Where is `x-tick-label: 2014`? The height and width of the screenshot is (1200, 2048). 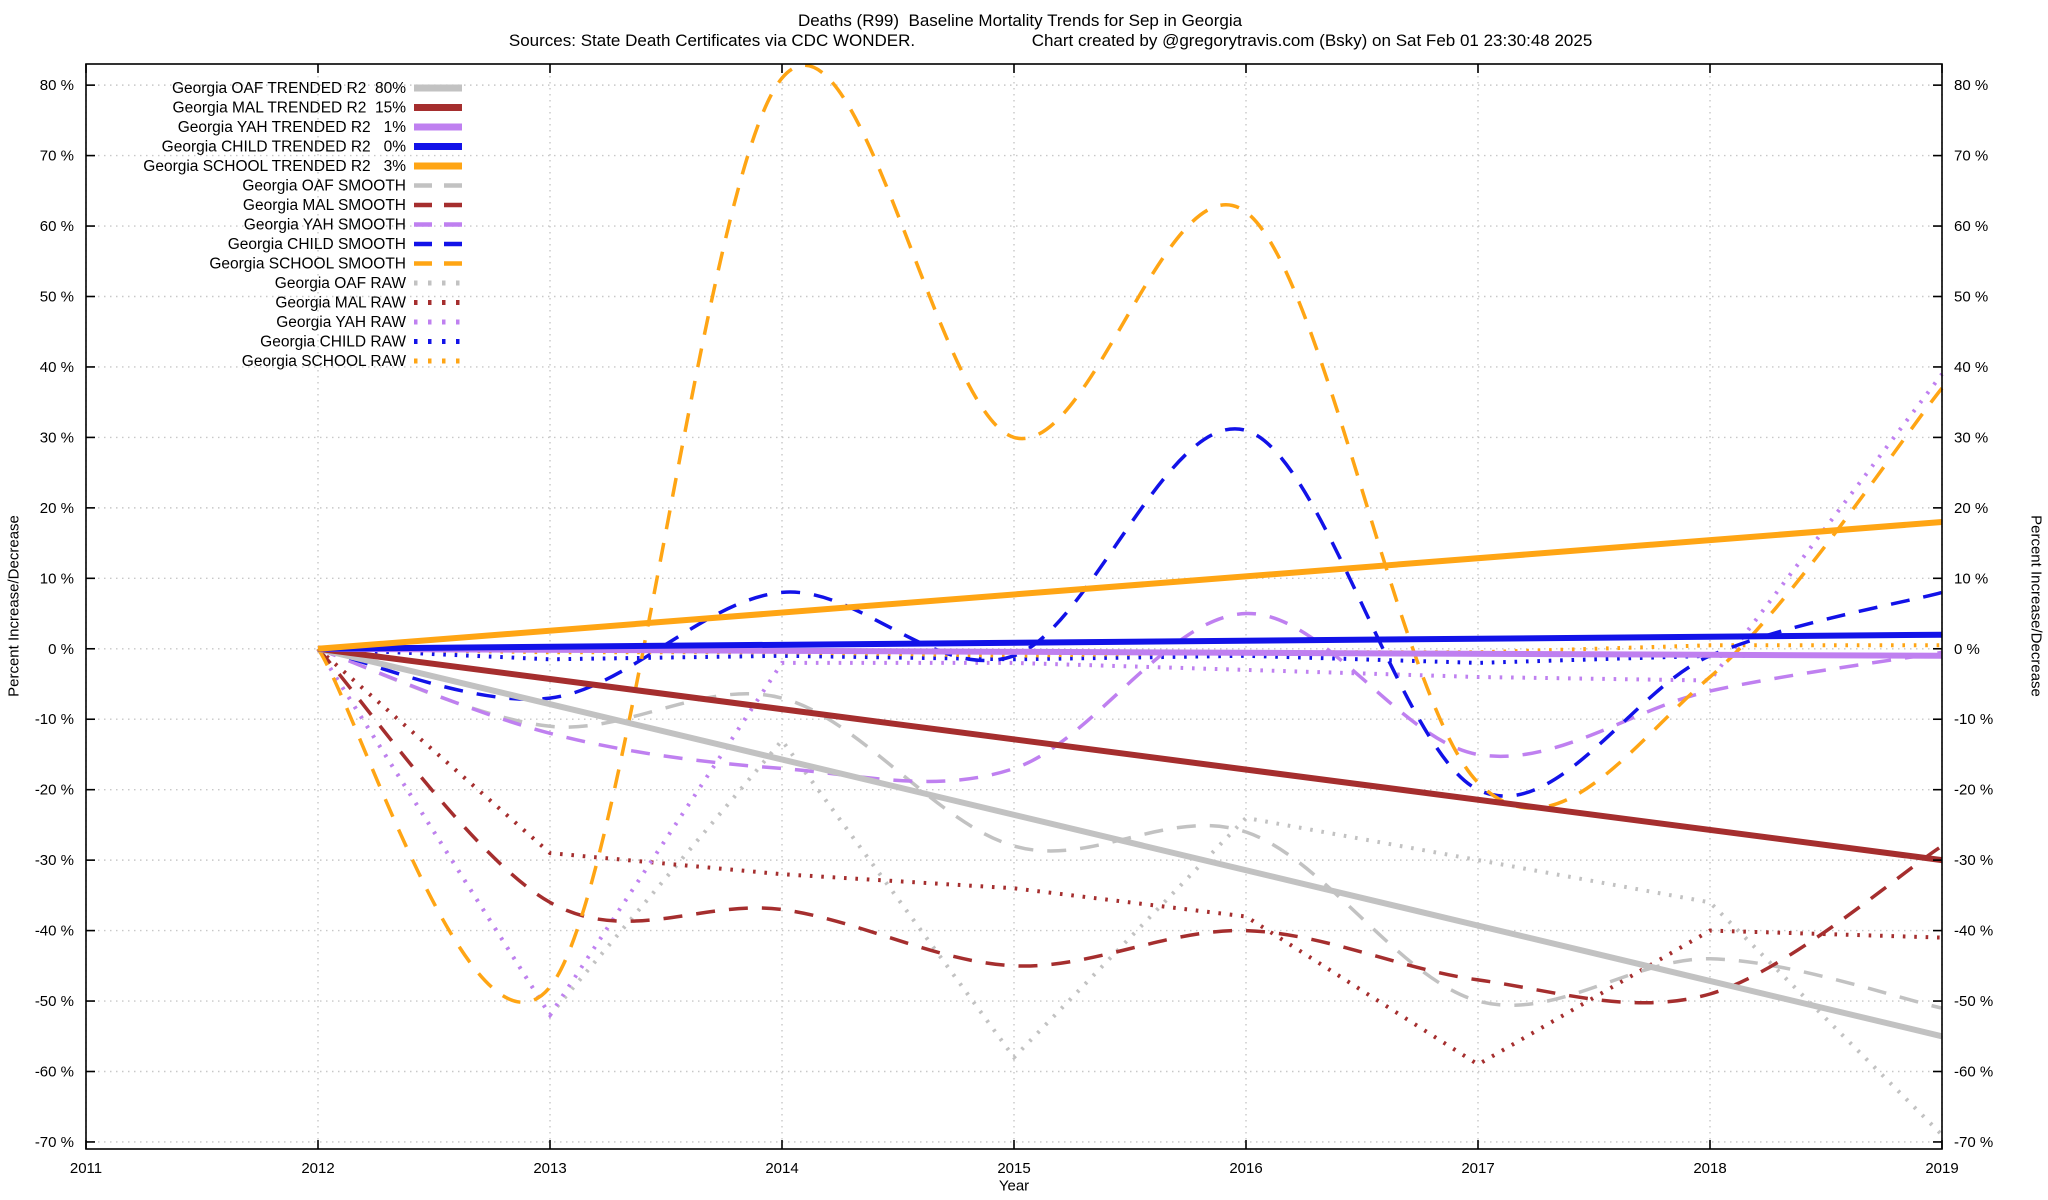 x-tick-label: 2014 is located at coordinates (781, 1168).